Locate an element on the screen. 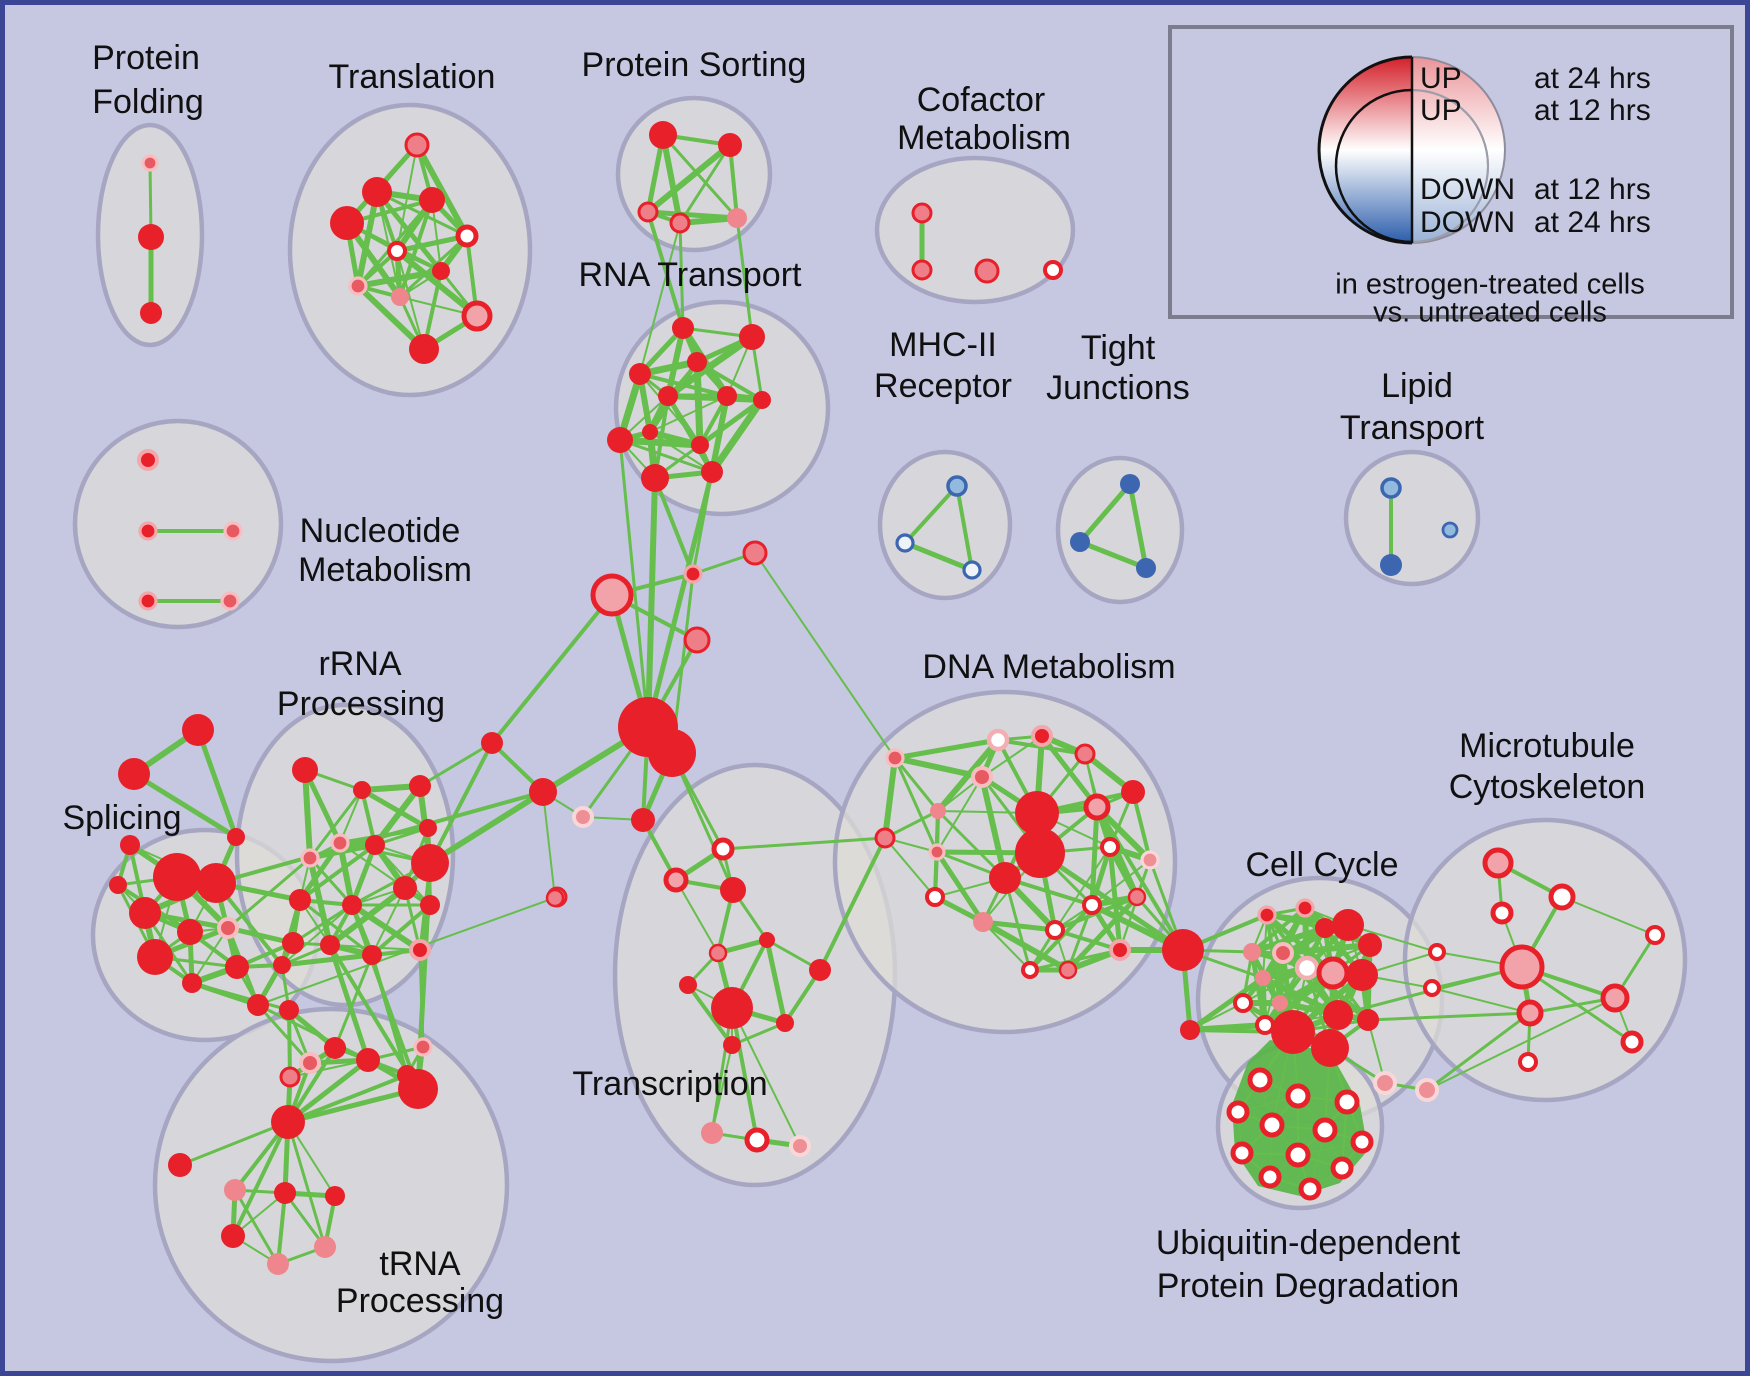  legend-box is located at coordinates (1451, 172).